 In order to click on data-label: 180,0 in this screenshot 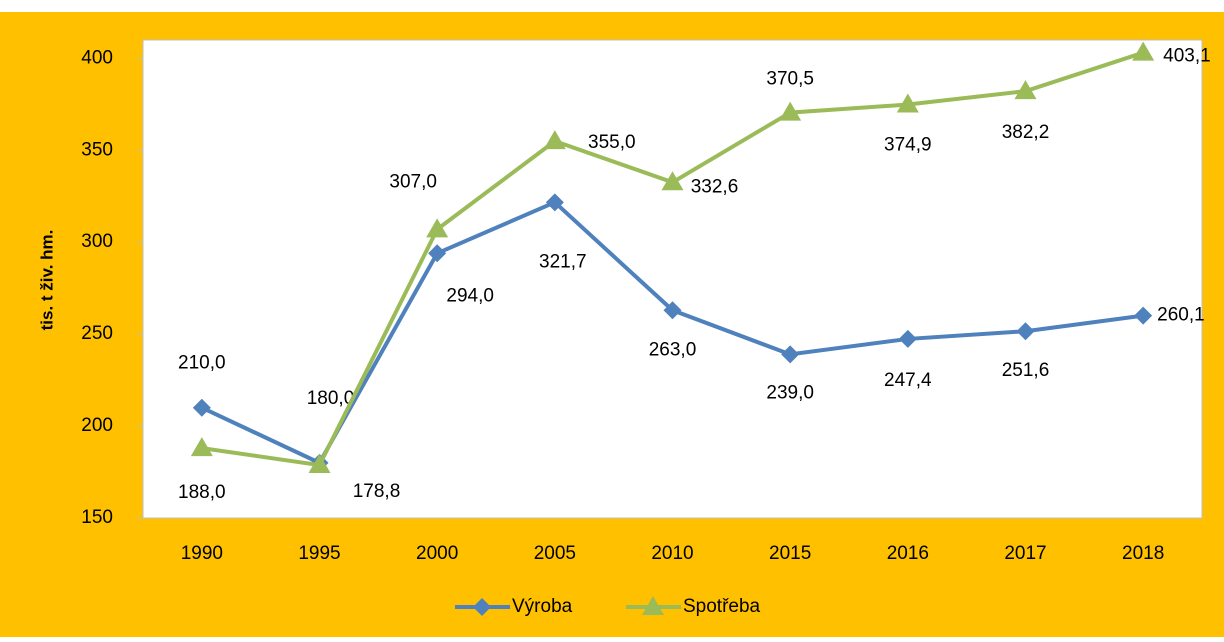, I will do `click(331, 398)`.